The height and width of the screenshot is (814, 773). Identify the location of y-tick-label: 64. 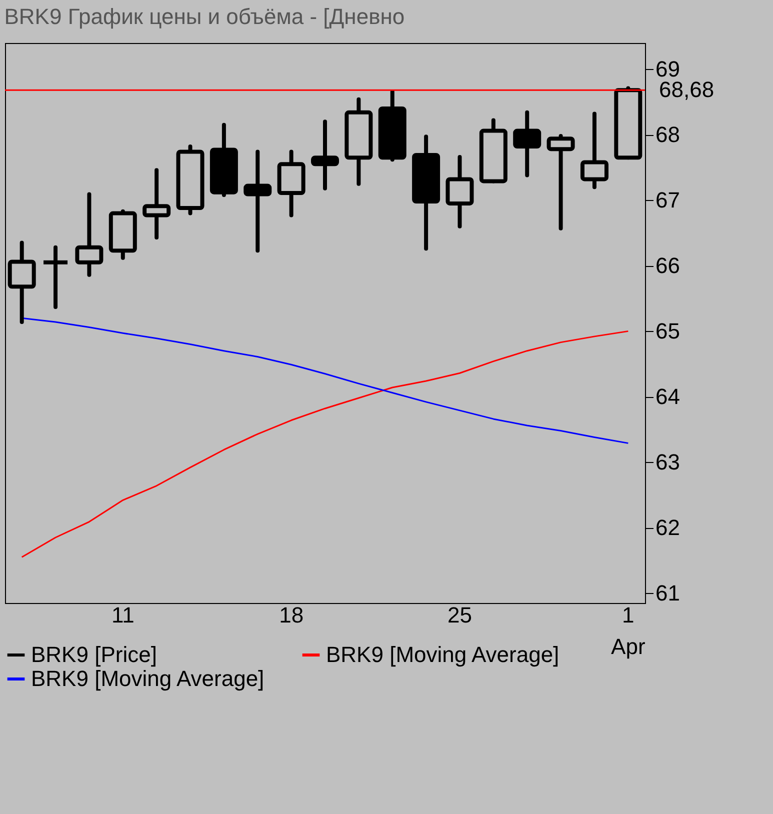
(668, 397).